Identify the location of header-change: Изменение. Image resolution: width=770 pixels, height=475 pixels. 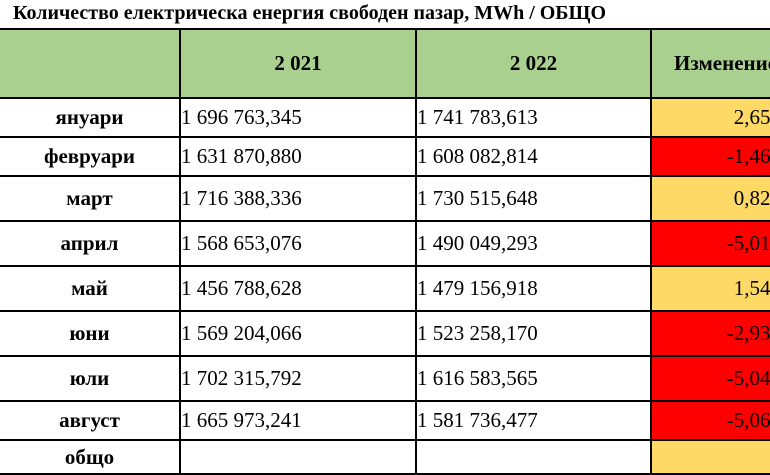
(710, 63).